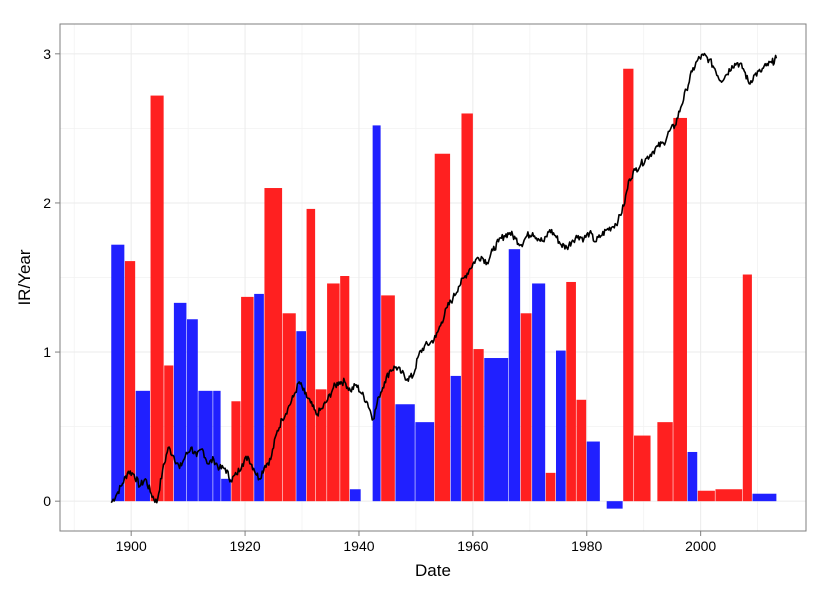 This screenshot has height=593, width=830. Describe the element at coordinates (131, 546) in the screenshot. I see `x-tick-label: 1900` at that location.